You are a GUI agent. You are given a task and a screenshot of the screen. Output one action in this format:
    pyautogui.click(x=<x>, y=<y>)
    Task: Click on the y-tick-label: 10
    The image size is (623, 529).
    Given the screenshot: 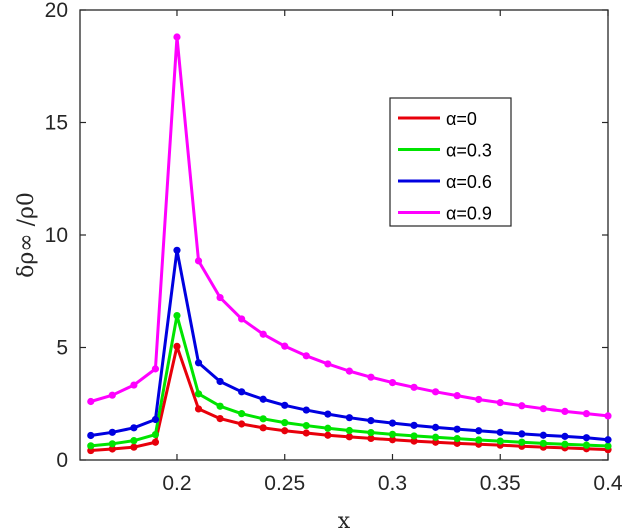 What is the action you would take?
    pyautogui.click(x=56, y=235)
    